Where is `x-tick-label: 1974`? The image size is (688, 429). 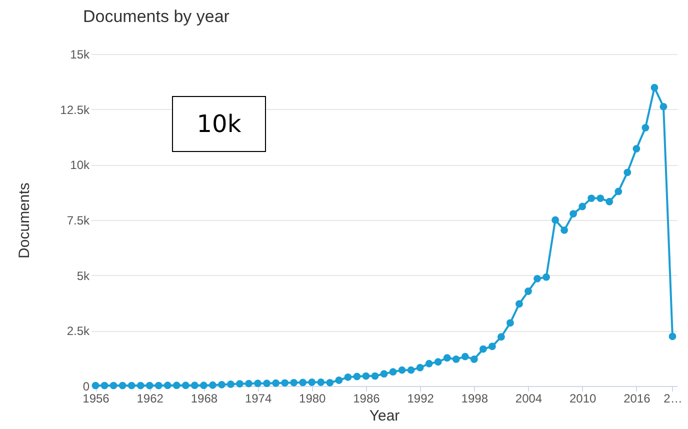 x-tick-label: 1974 is located at coordinates (258, 399).